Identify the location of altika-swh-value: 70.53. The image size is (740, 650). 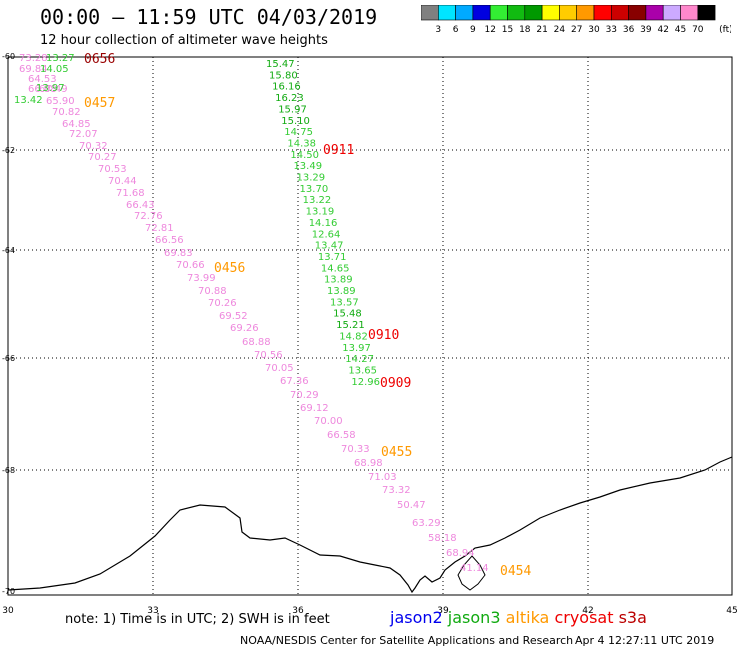
(112, 169).